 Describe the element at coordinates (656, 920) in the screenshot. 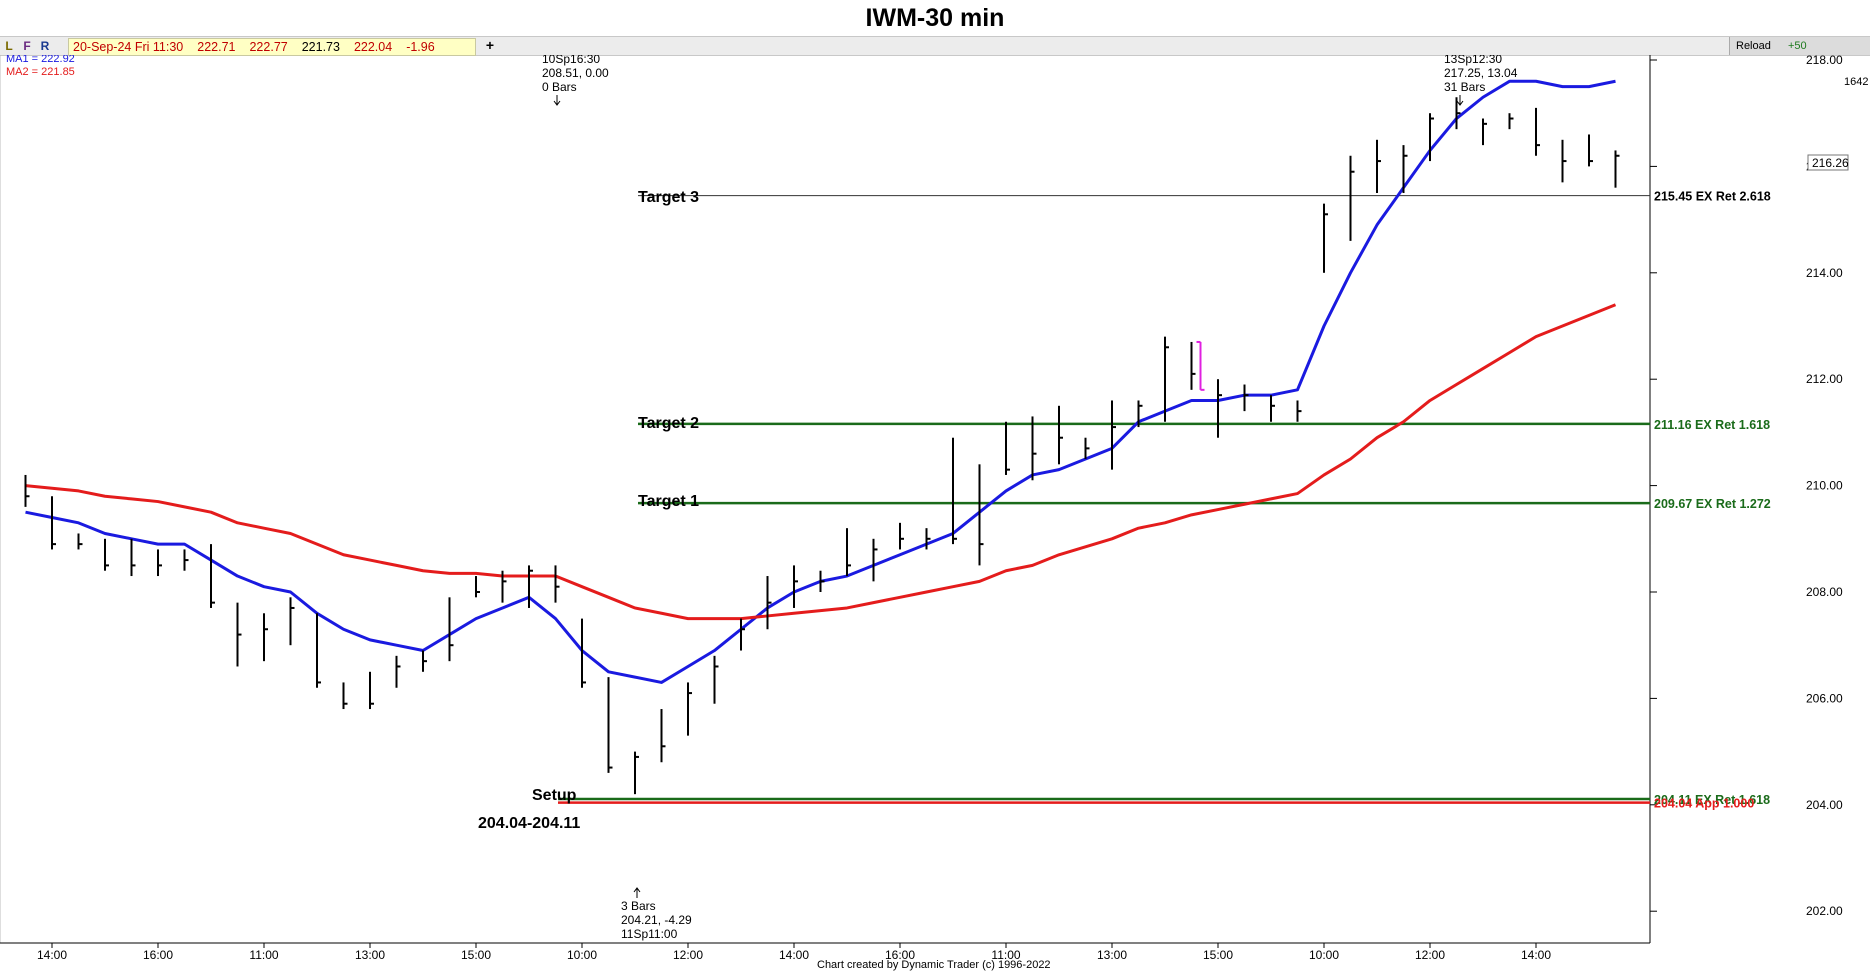

I see `annotation-bottom-price: 204.21, -4.29` at that location.